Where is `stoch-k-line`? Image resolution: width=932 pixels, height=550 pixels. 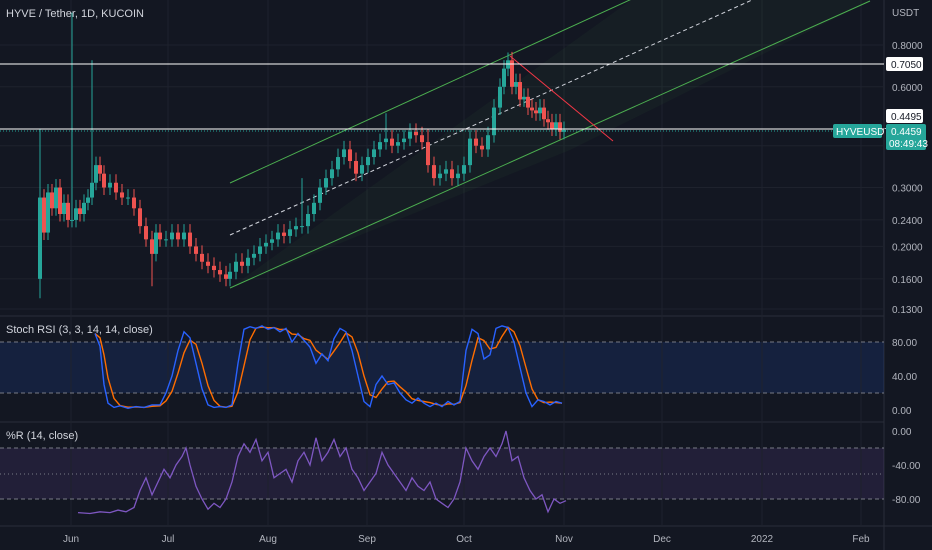 stoch-k-line is located at coordinates (328, 367).